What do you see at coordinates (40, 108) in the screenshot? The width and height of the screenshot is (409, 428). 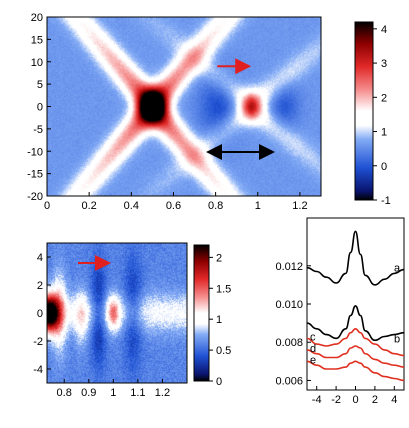 I see `y-tick-label-a: 0` at bounding box center [40, 108].